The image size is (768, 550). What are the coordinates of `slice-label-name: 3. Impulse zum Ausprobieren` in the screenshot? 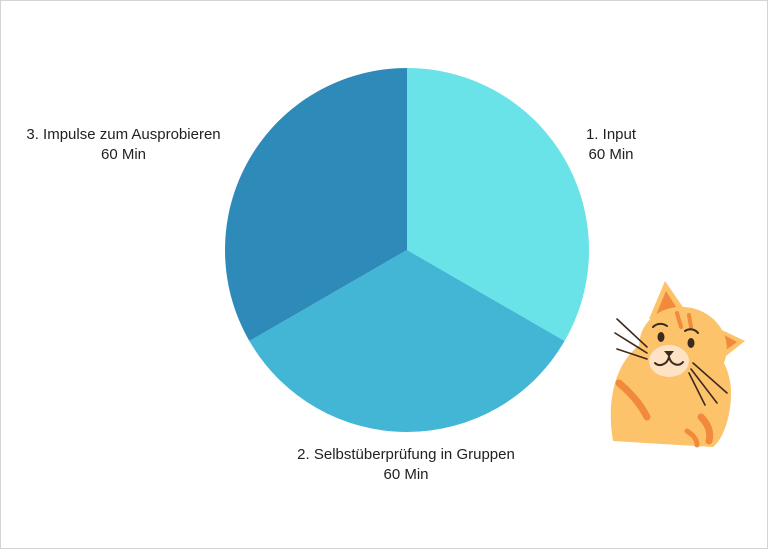 It's located at (123, 134).